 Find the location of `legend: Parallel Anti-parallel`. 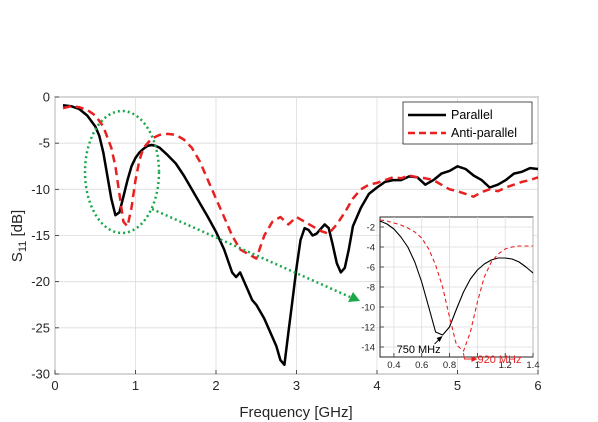

legend: Parallel Anti-parallel is located at coordinates (467, 123).